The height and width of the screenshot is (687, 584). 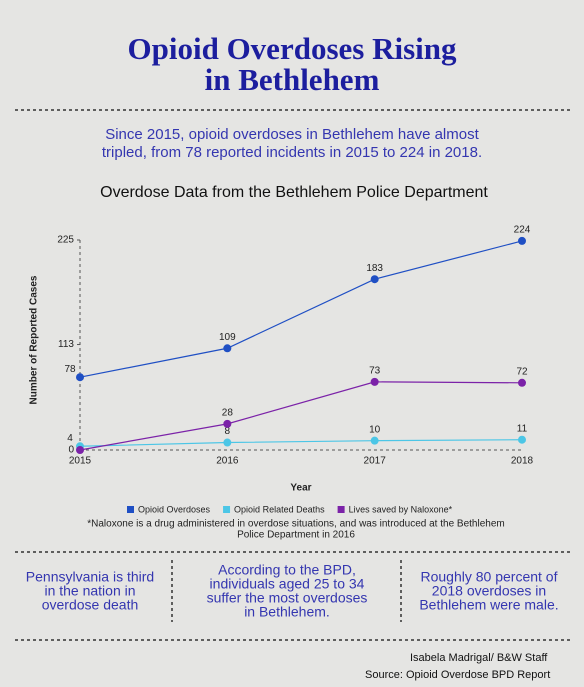 What do you see at coordinates (34, 339) in the screenshot?
I see `y-axis-label: Number of Reported Cases` at bounding box center [34, 339].